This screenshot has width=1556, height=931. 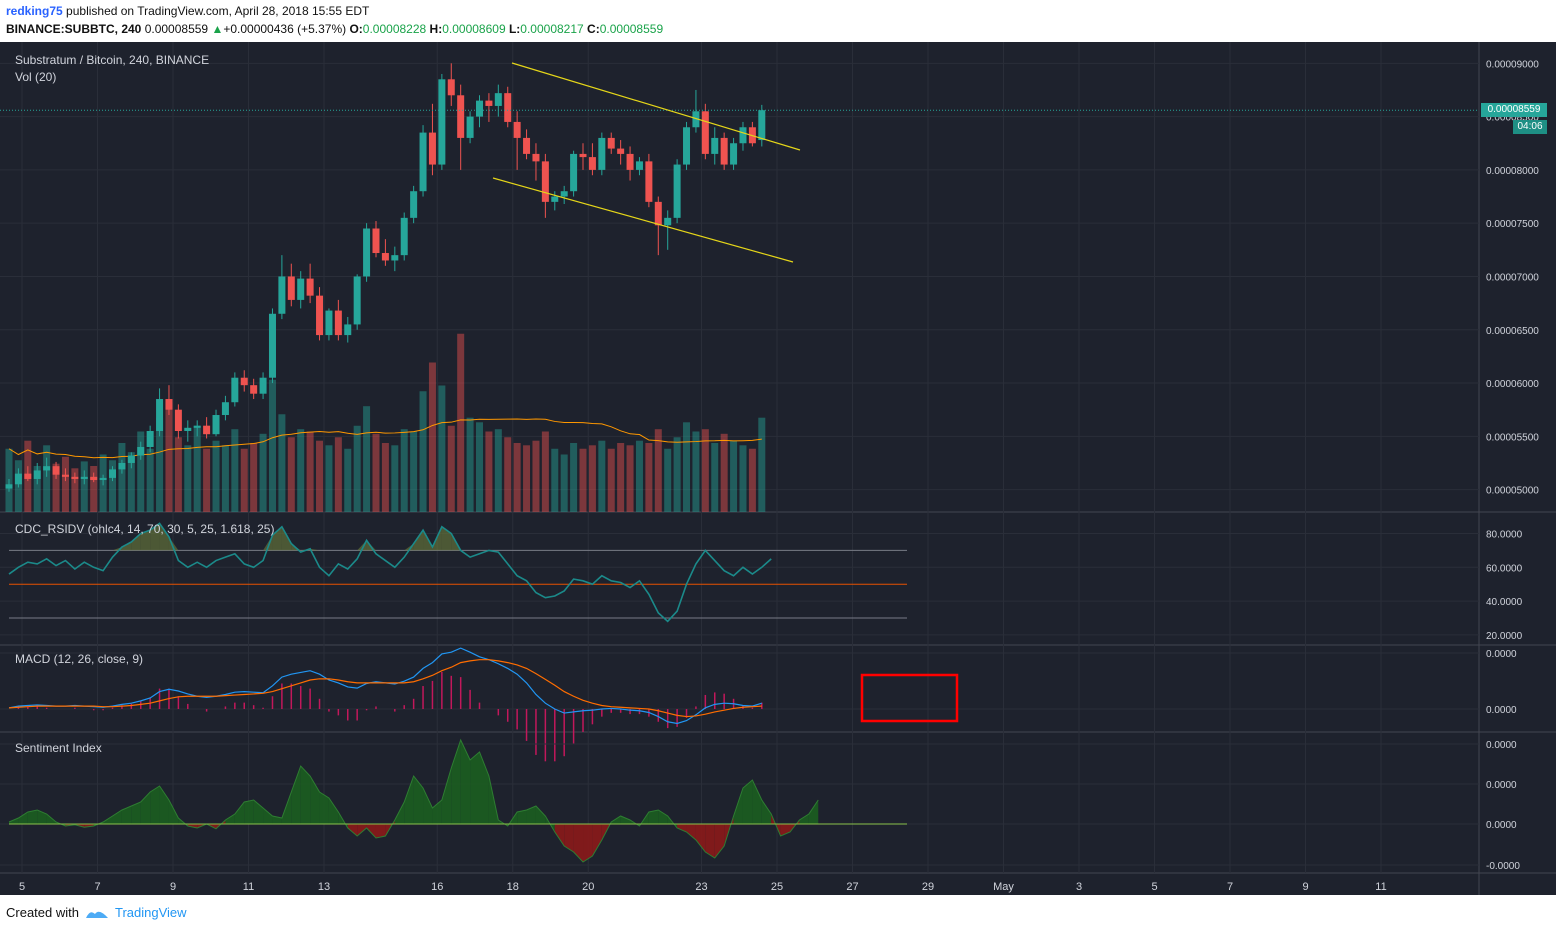 I want to click on created-with-text: Created with, so click(x=42, y=912).